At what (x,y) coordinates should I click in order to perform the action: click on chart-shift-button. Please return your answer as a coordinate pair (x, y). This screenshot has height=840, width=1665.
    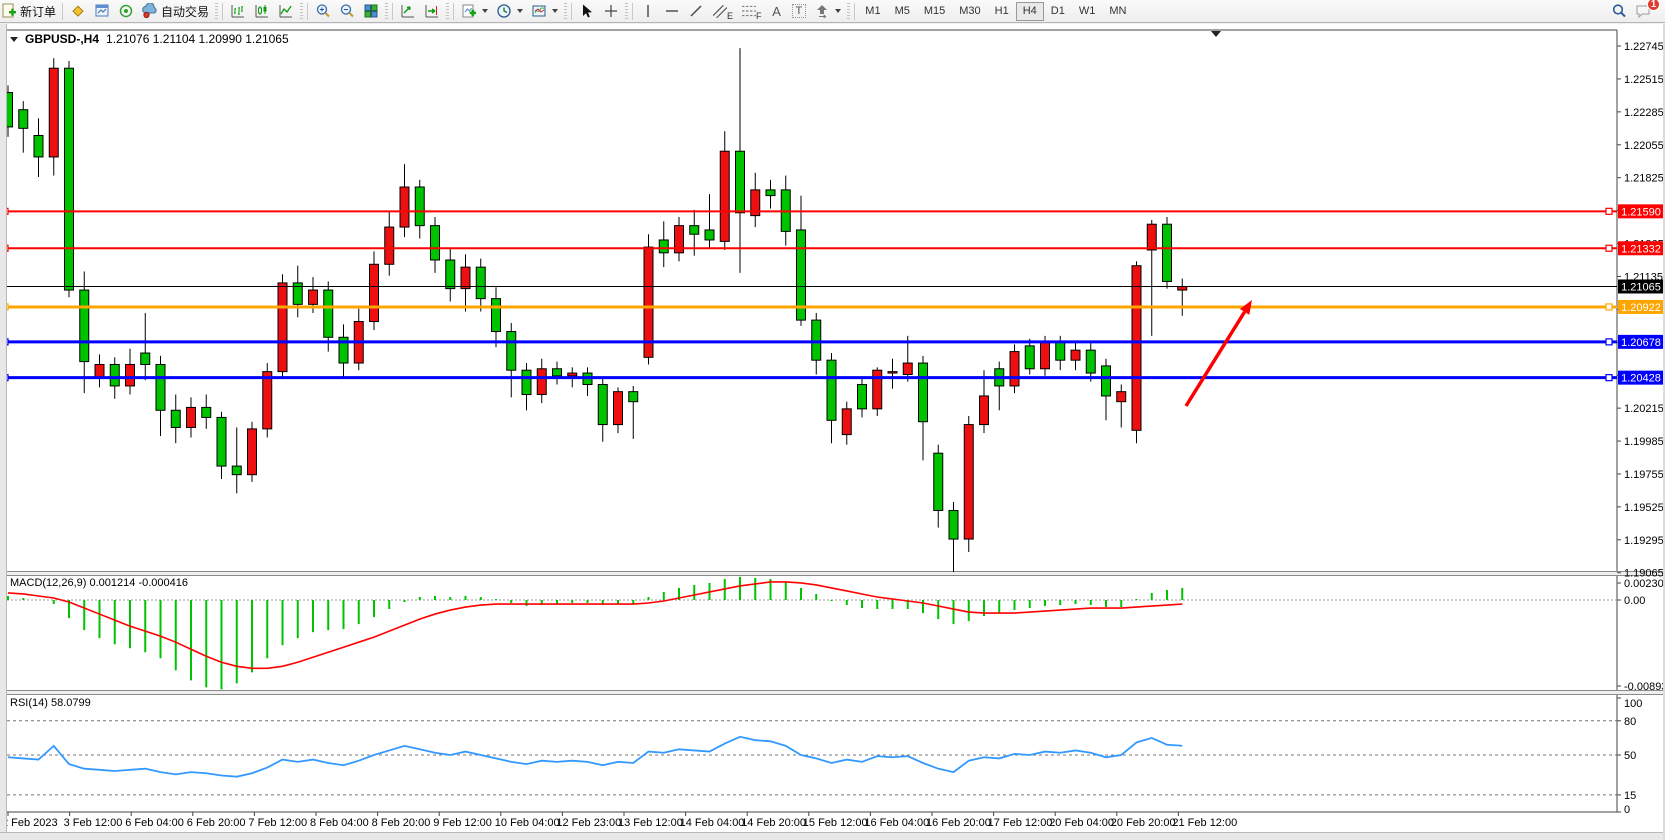
    Looking at the image, I should click on (432, 11).